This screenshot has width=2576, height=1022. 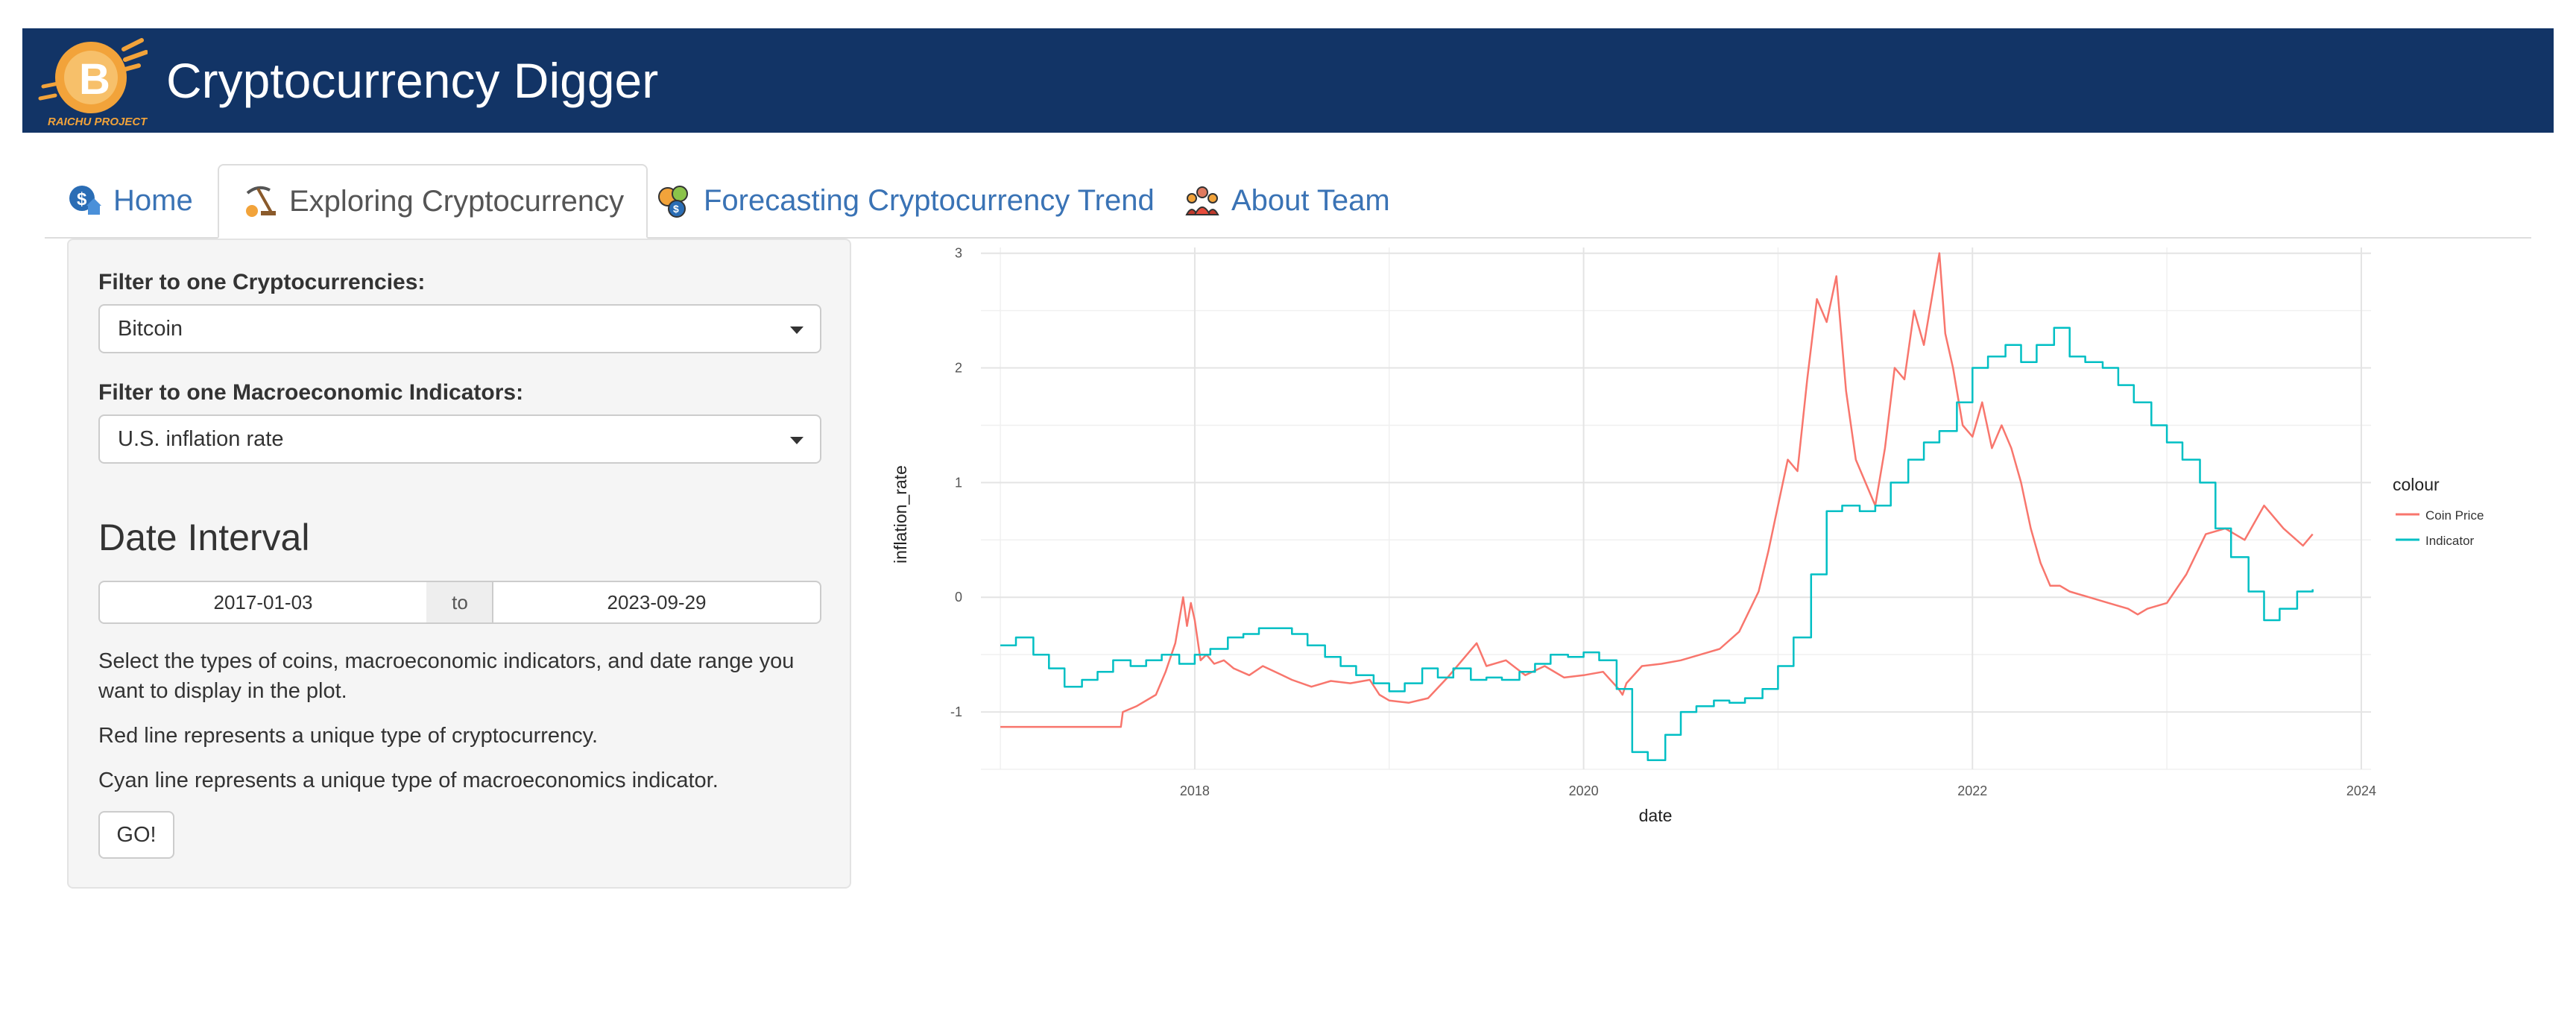 I want to click on svg-text: B, so click(x=94, y=79).